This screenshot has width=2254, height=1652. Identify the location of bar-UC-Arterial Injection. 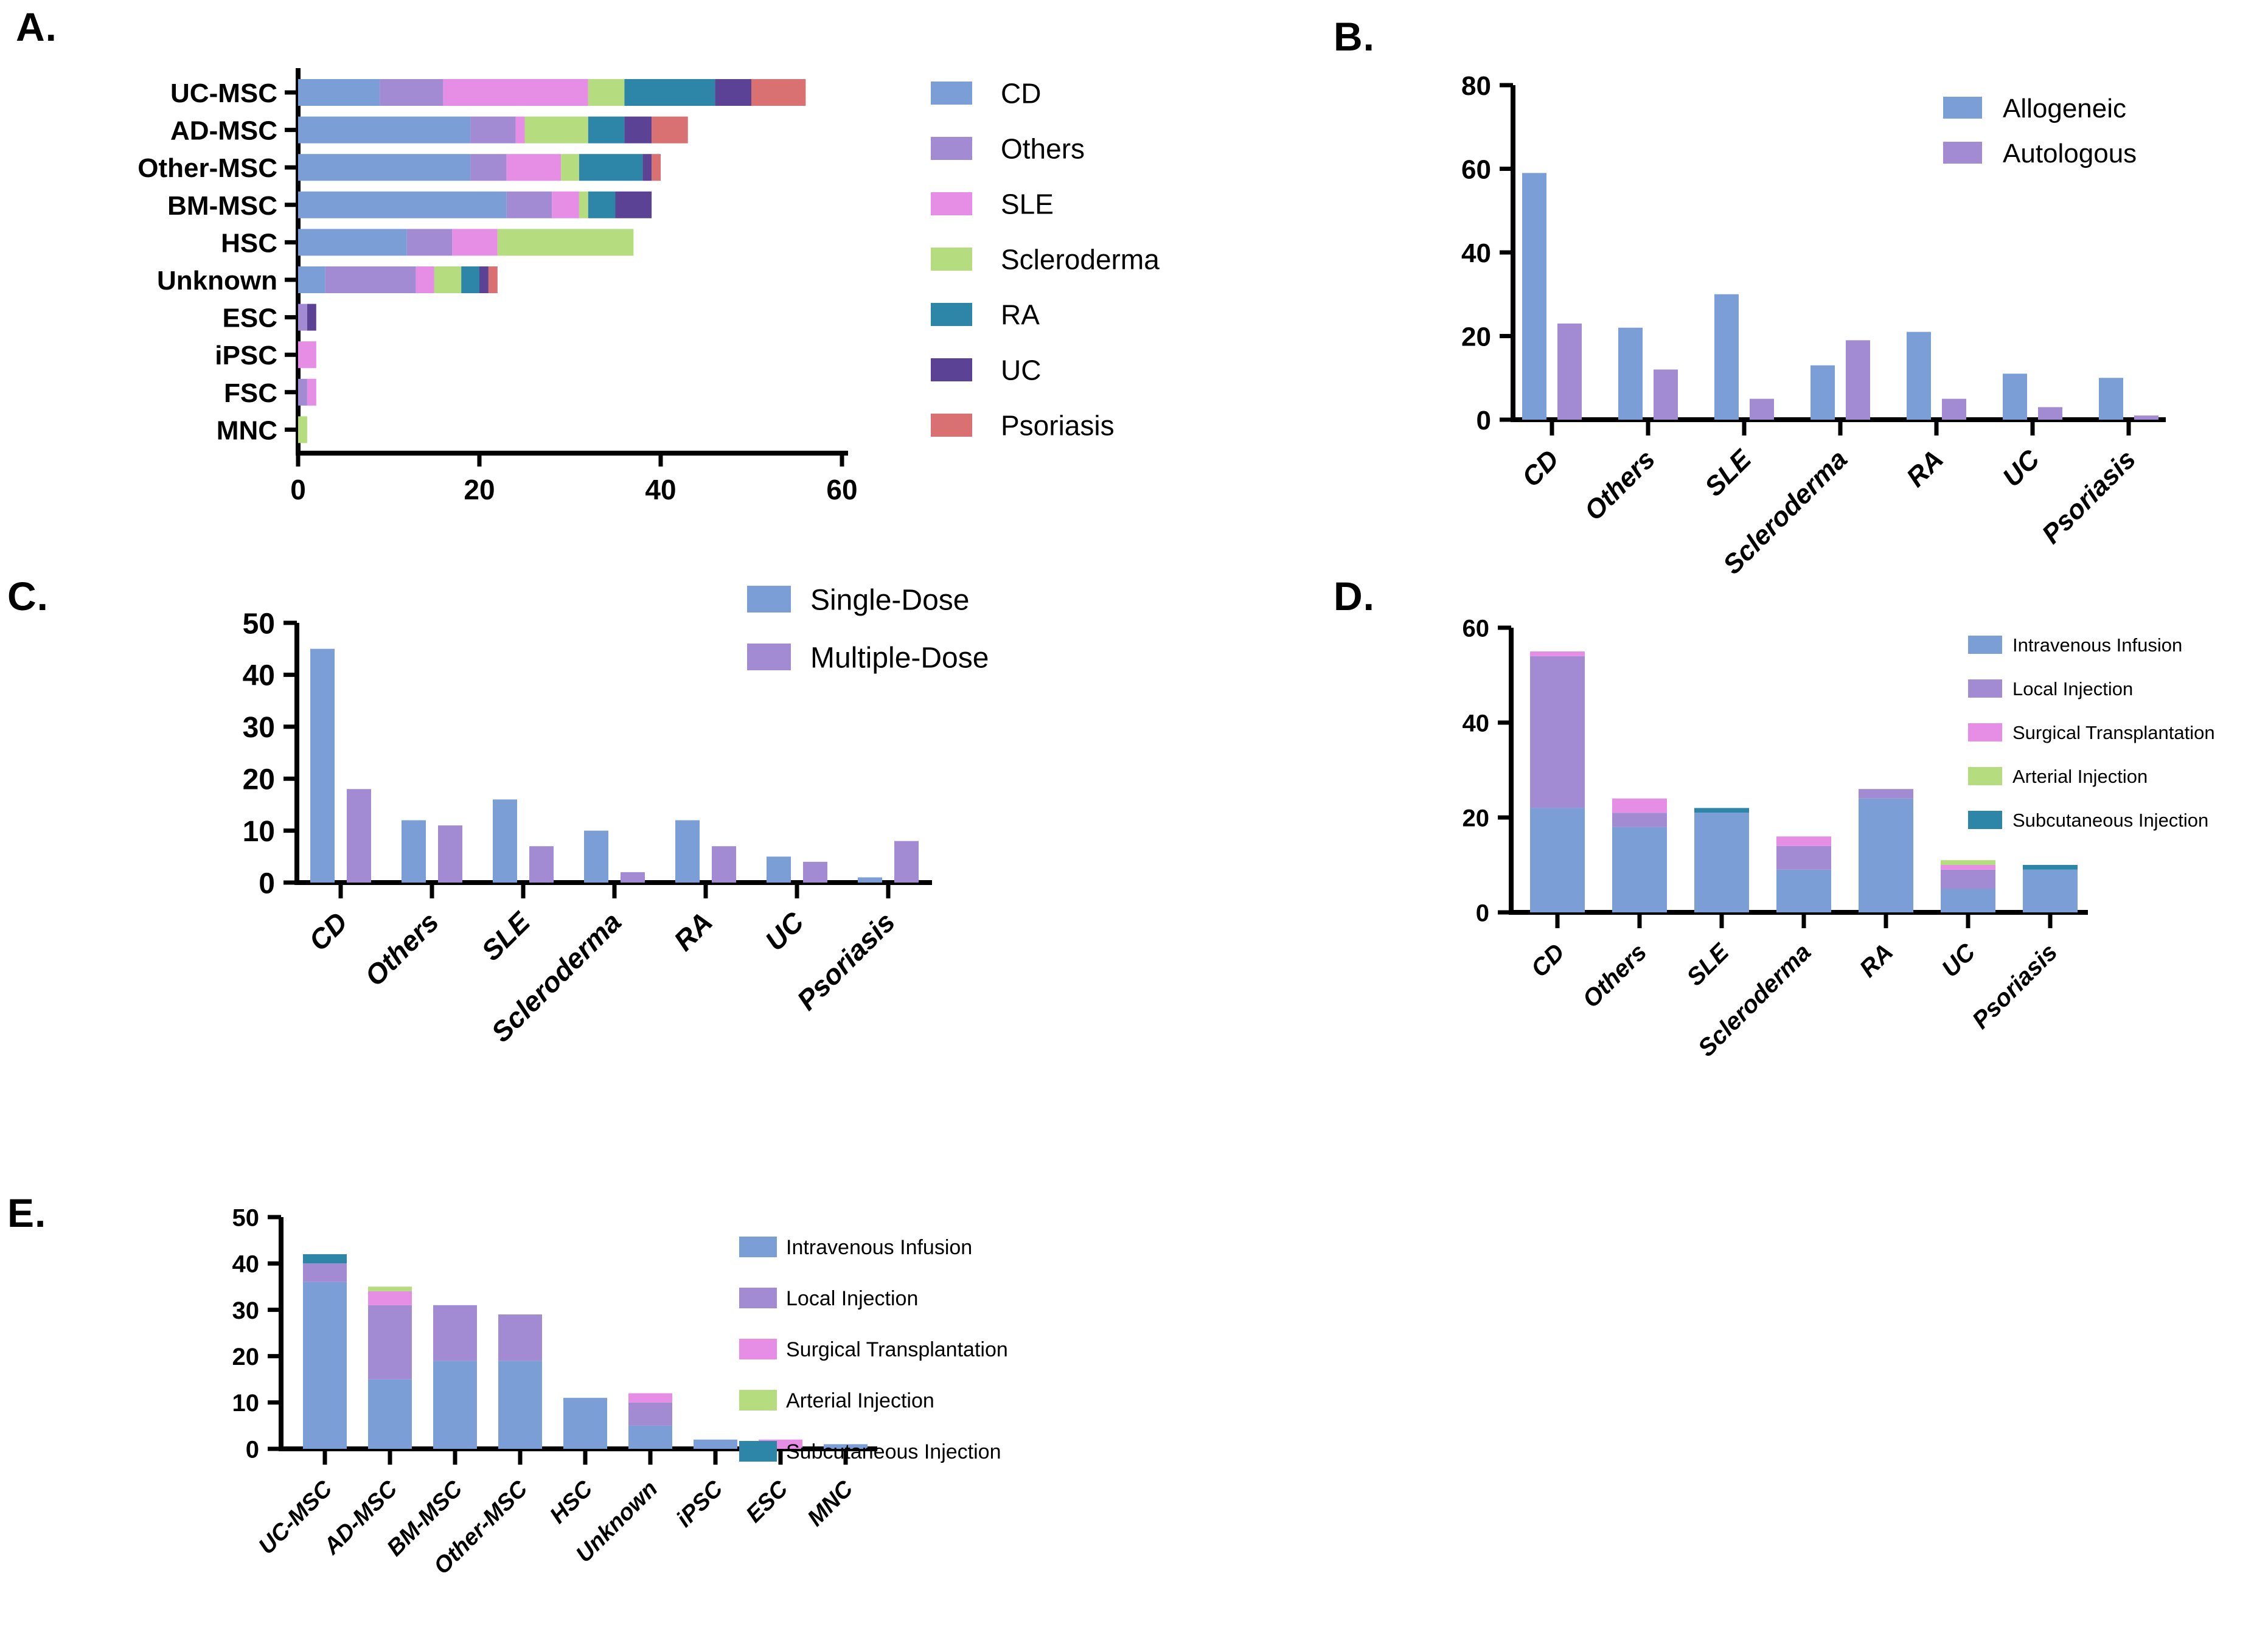
(1968, 862).